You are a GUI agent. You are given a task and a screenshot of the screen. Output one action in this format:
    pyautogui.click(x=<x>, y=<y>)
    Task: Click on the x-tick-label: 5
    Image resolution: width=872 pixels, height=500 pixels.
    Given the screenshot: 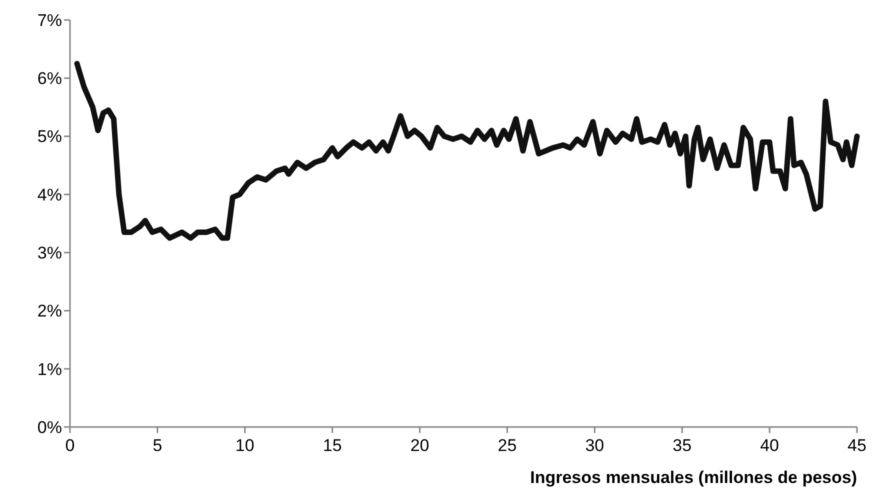 What is the action you would take?
    pyautogui.click(x=157, y=445)
    